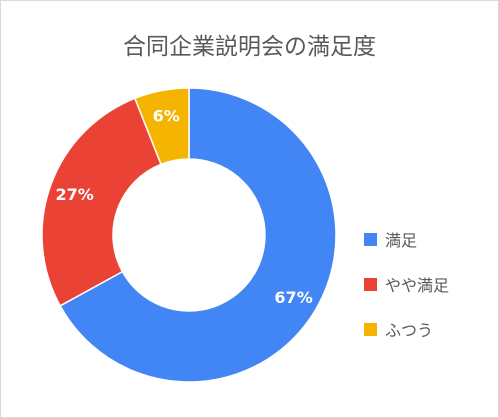 This screenshot has width=499, height=418. What do you see at coordinates (409, 330) in the screenshot?
I see `legend-label: ふつう` at bounding box center [409, 330].